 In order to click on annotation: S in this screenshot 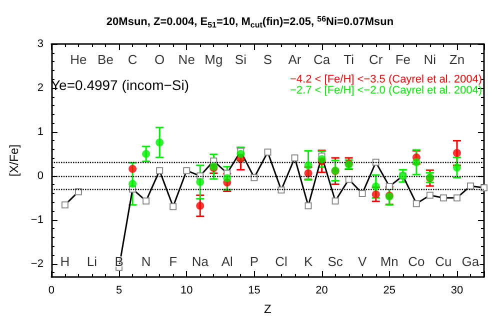, I will do `click(267, 59)`.